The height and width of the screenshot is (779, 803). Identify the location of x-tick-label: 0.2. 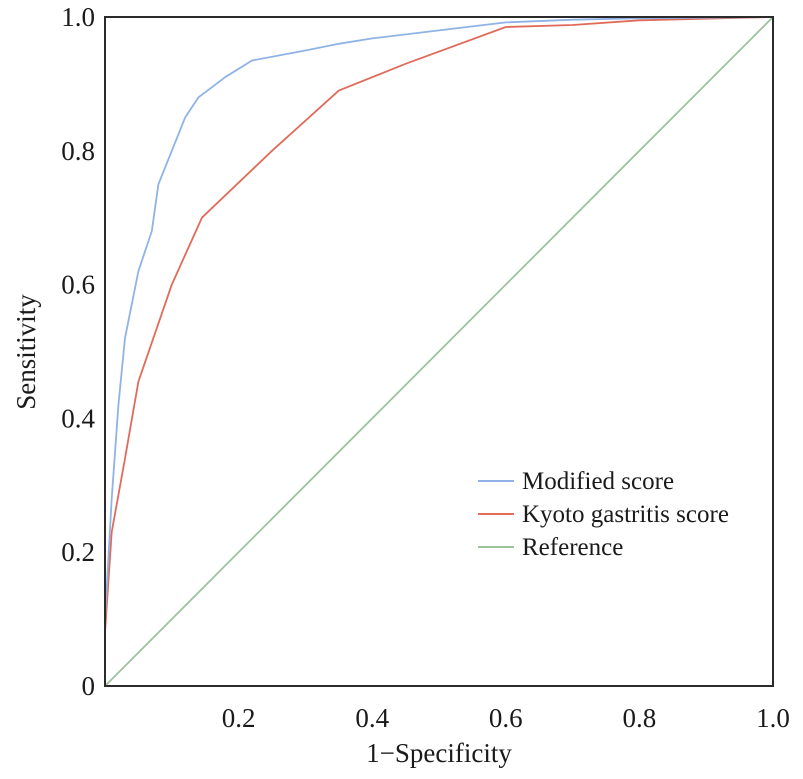
(239, 718).